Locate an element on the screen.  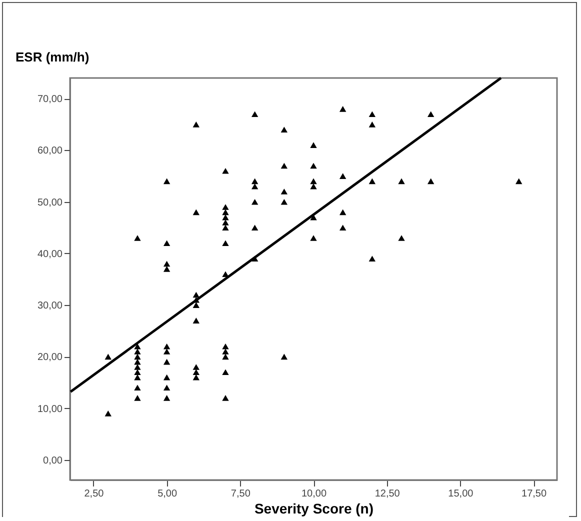
y-tick-label: 30,00 is located at coordinates (50, 306).